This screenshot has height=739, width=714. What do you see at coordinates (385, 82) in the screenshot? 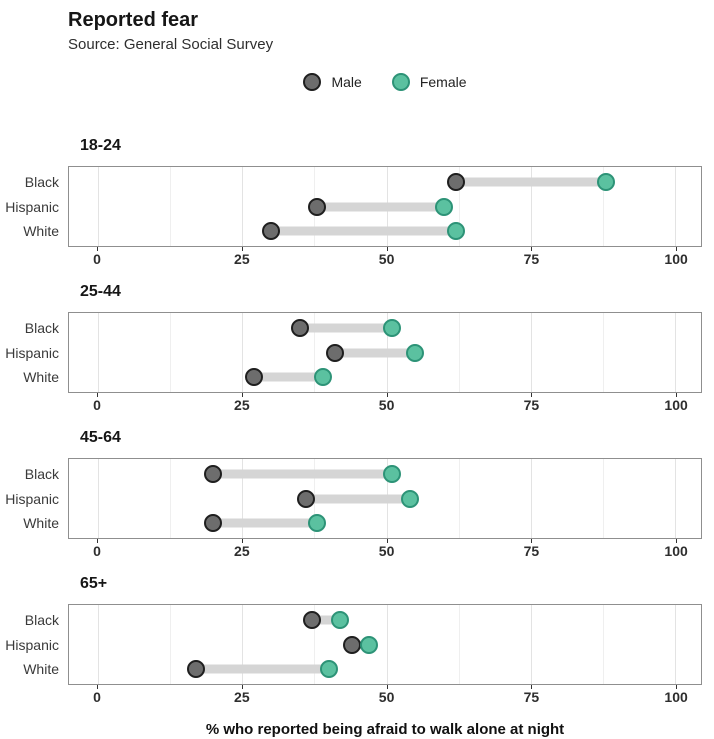
I see `legend: Male Female` at bounding box center [385, 82].